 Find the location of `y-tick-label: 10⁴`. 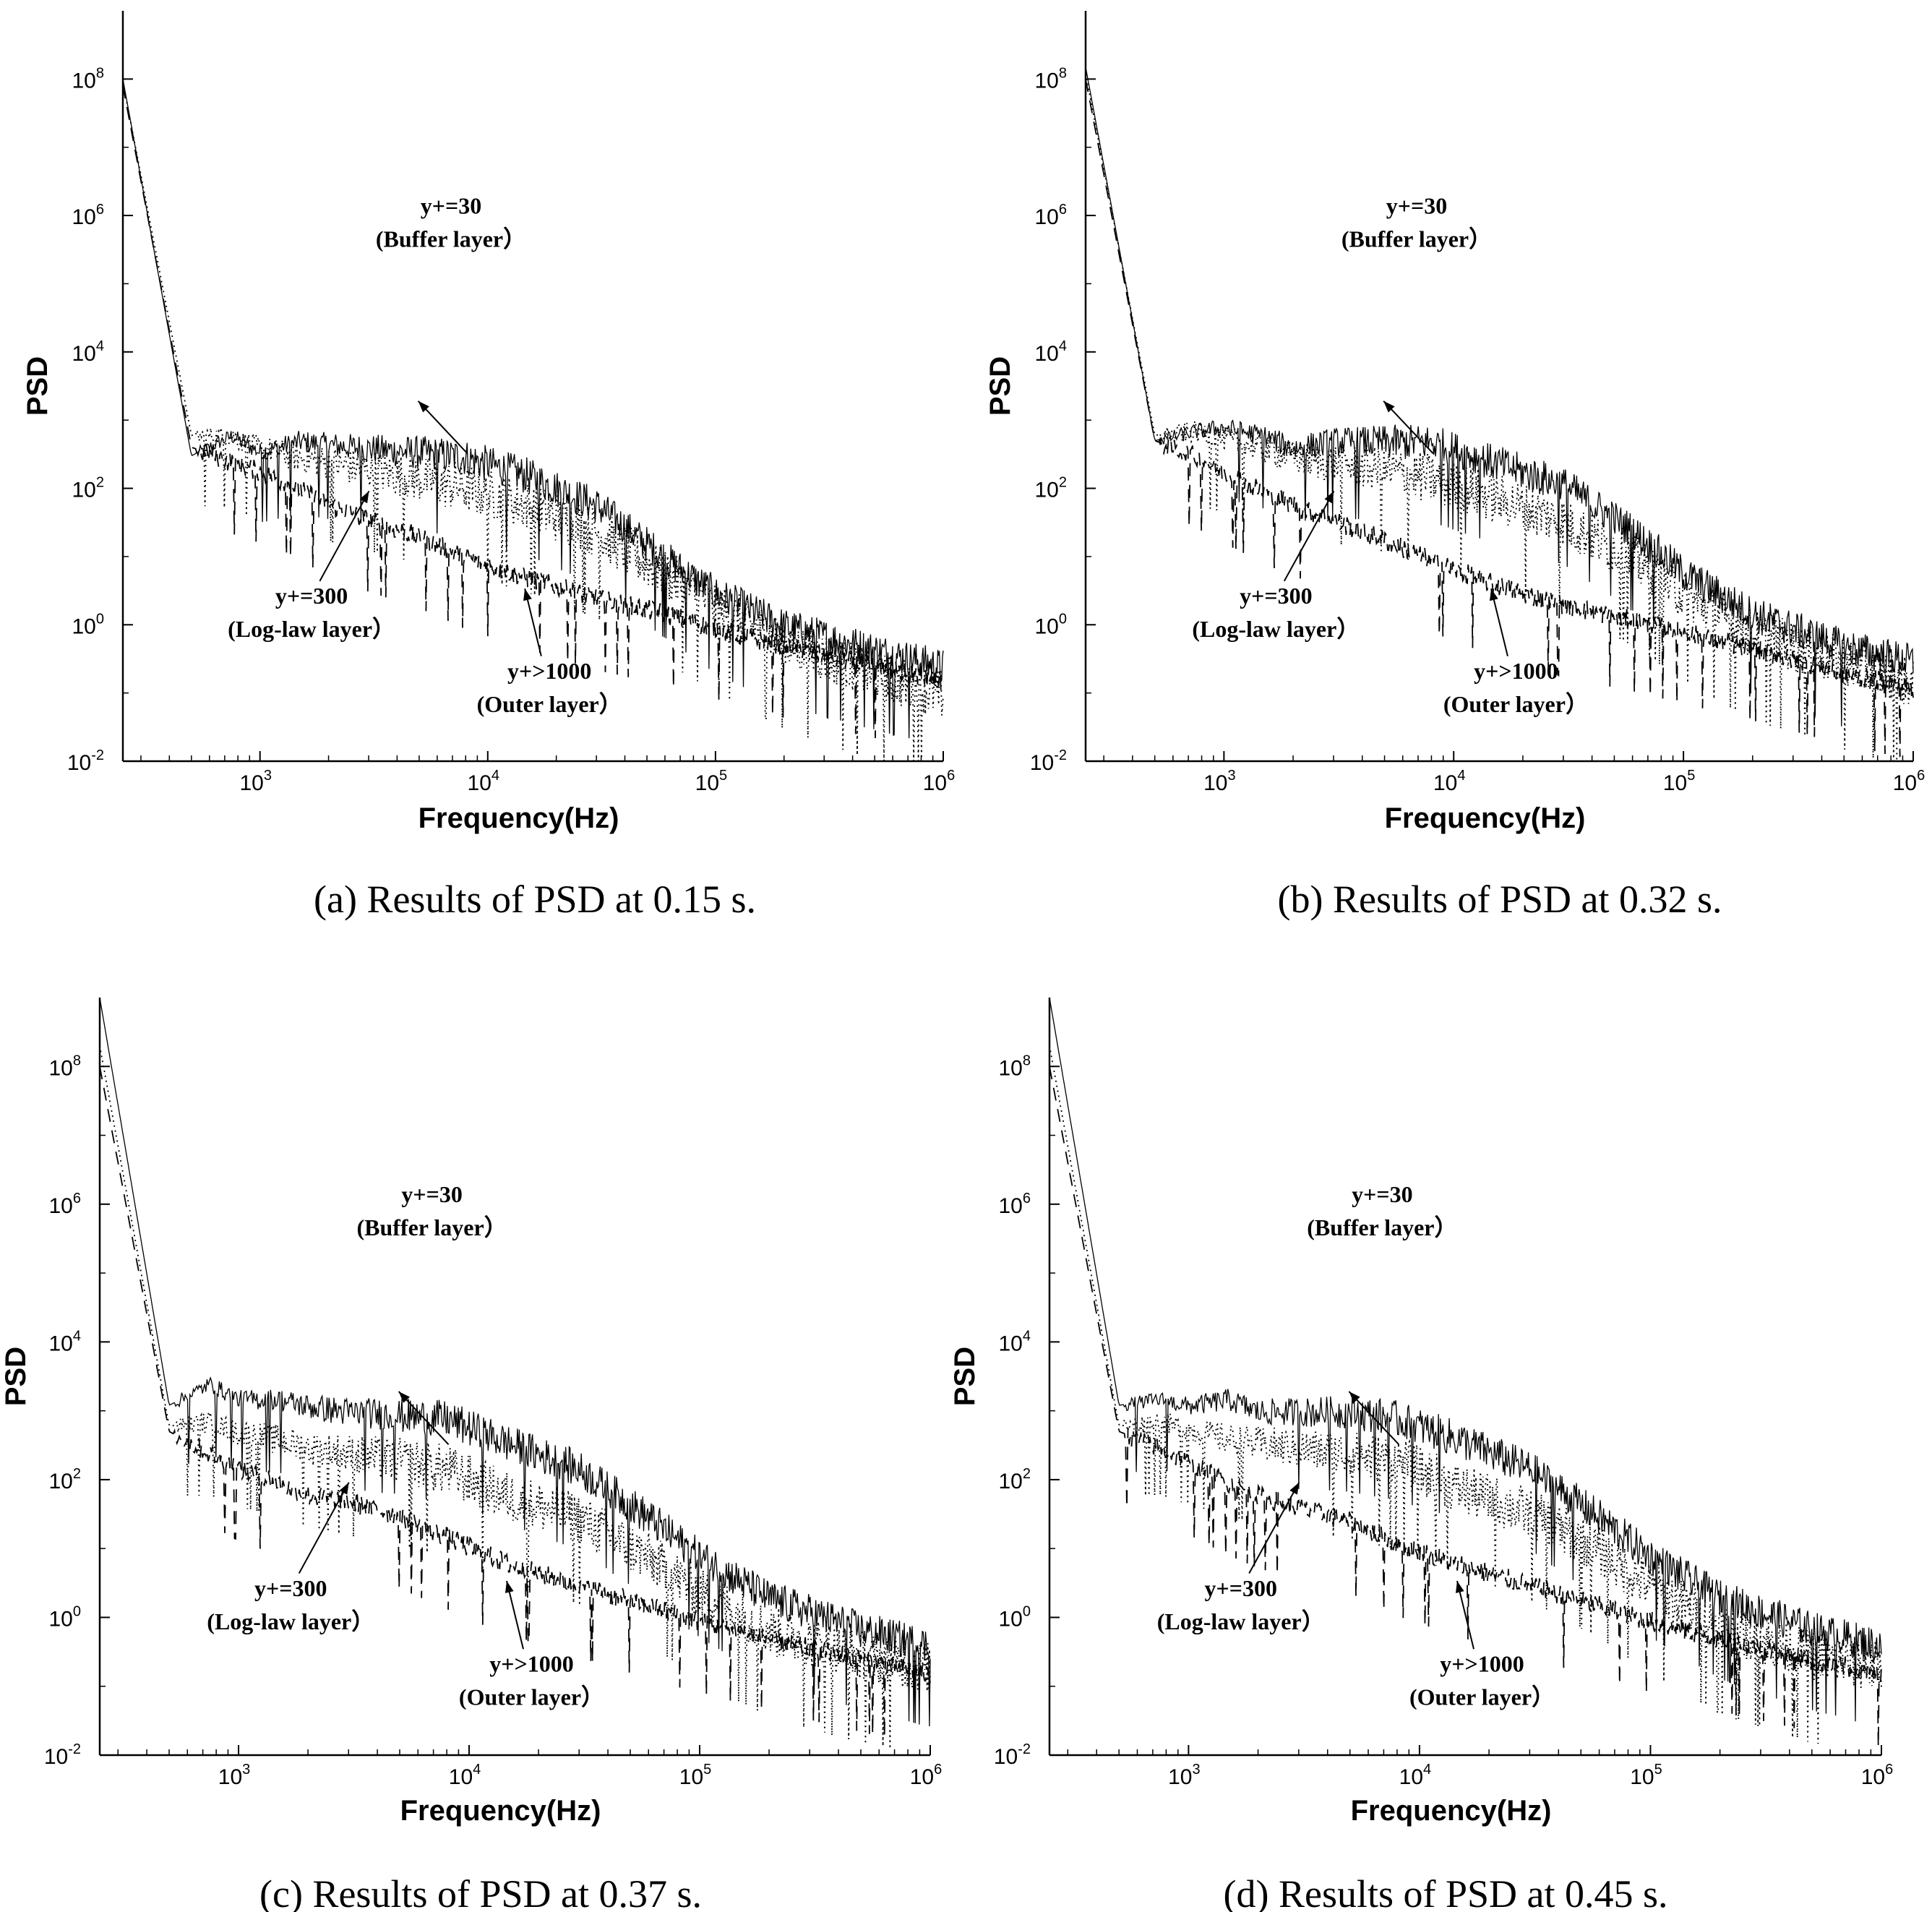

y-tick-label: 10⁴ is located at coordinates (1051, 352).